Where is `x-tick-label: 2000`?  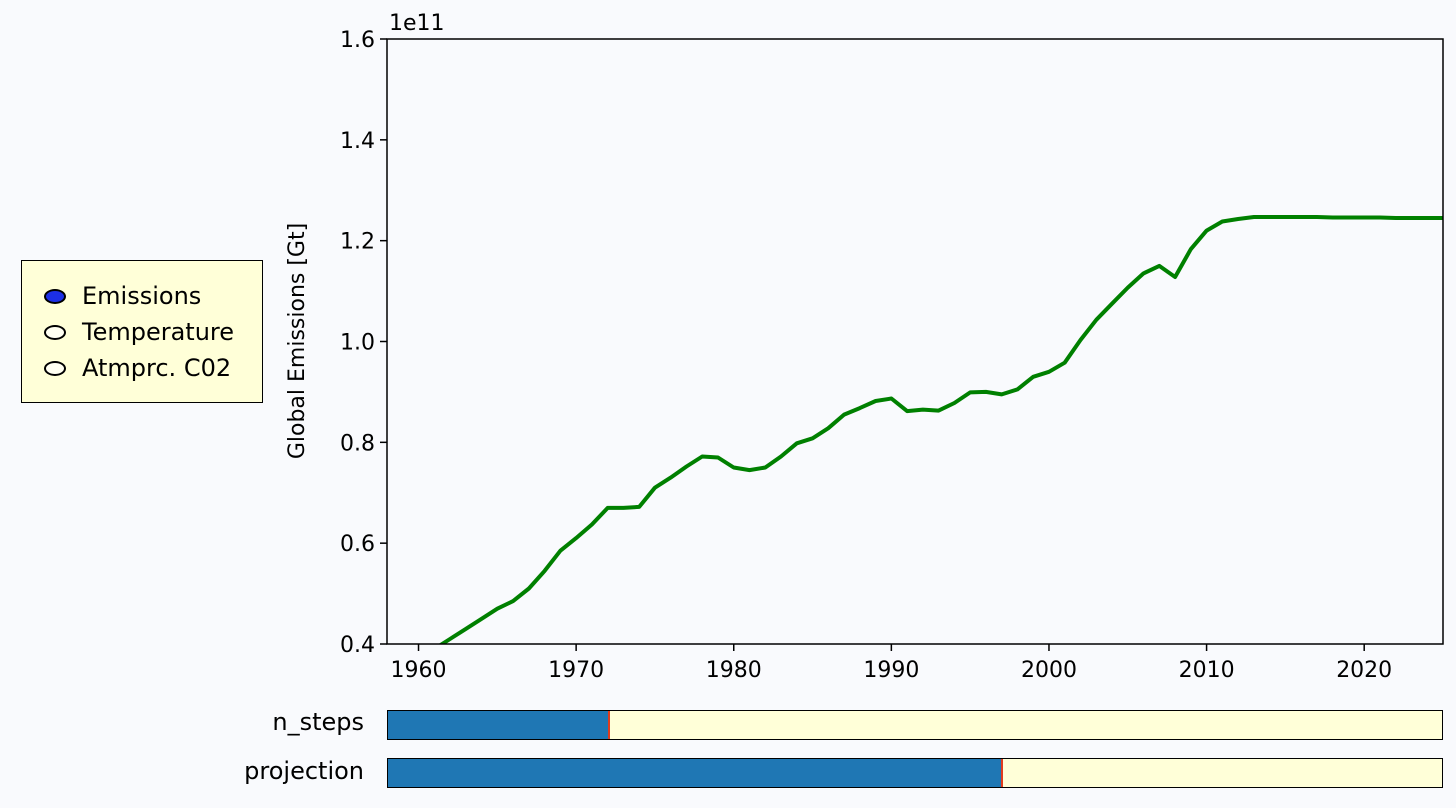
x-tick-label: 2000 is located at coordinates (1049, 670).